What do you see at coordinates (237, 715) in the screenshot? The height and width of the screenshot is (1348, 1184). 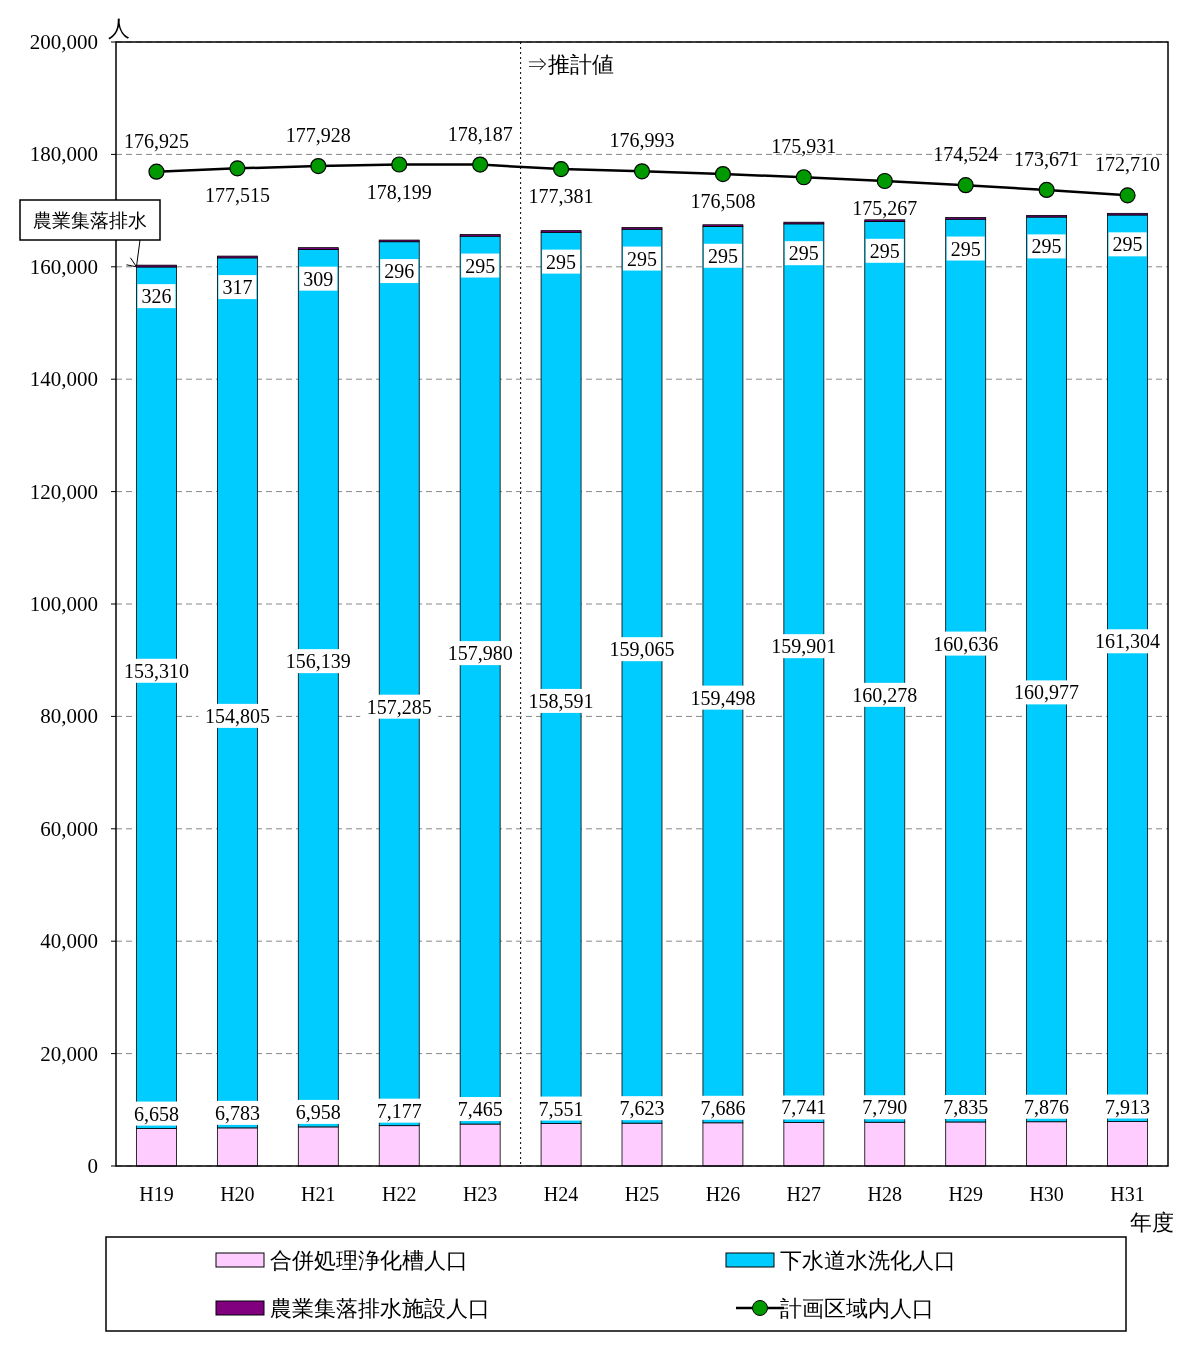 I see `data-label: 154,805` at bounding box center [237, 715].